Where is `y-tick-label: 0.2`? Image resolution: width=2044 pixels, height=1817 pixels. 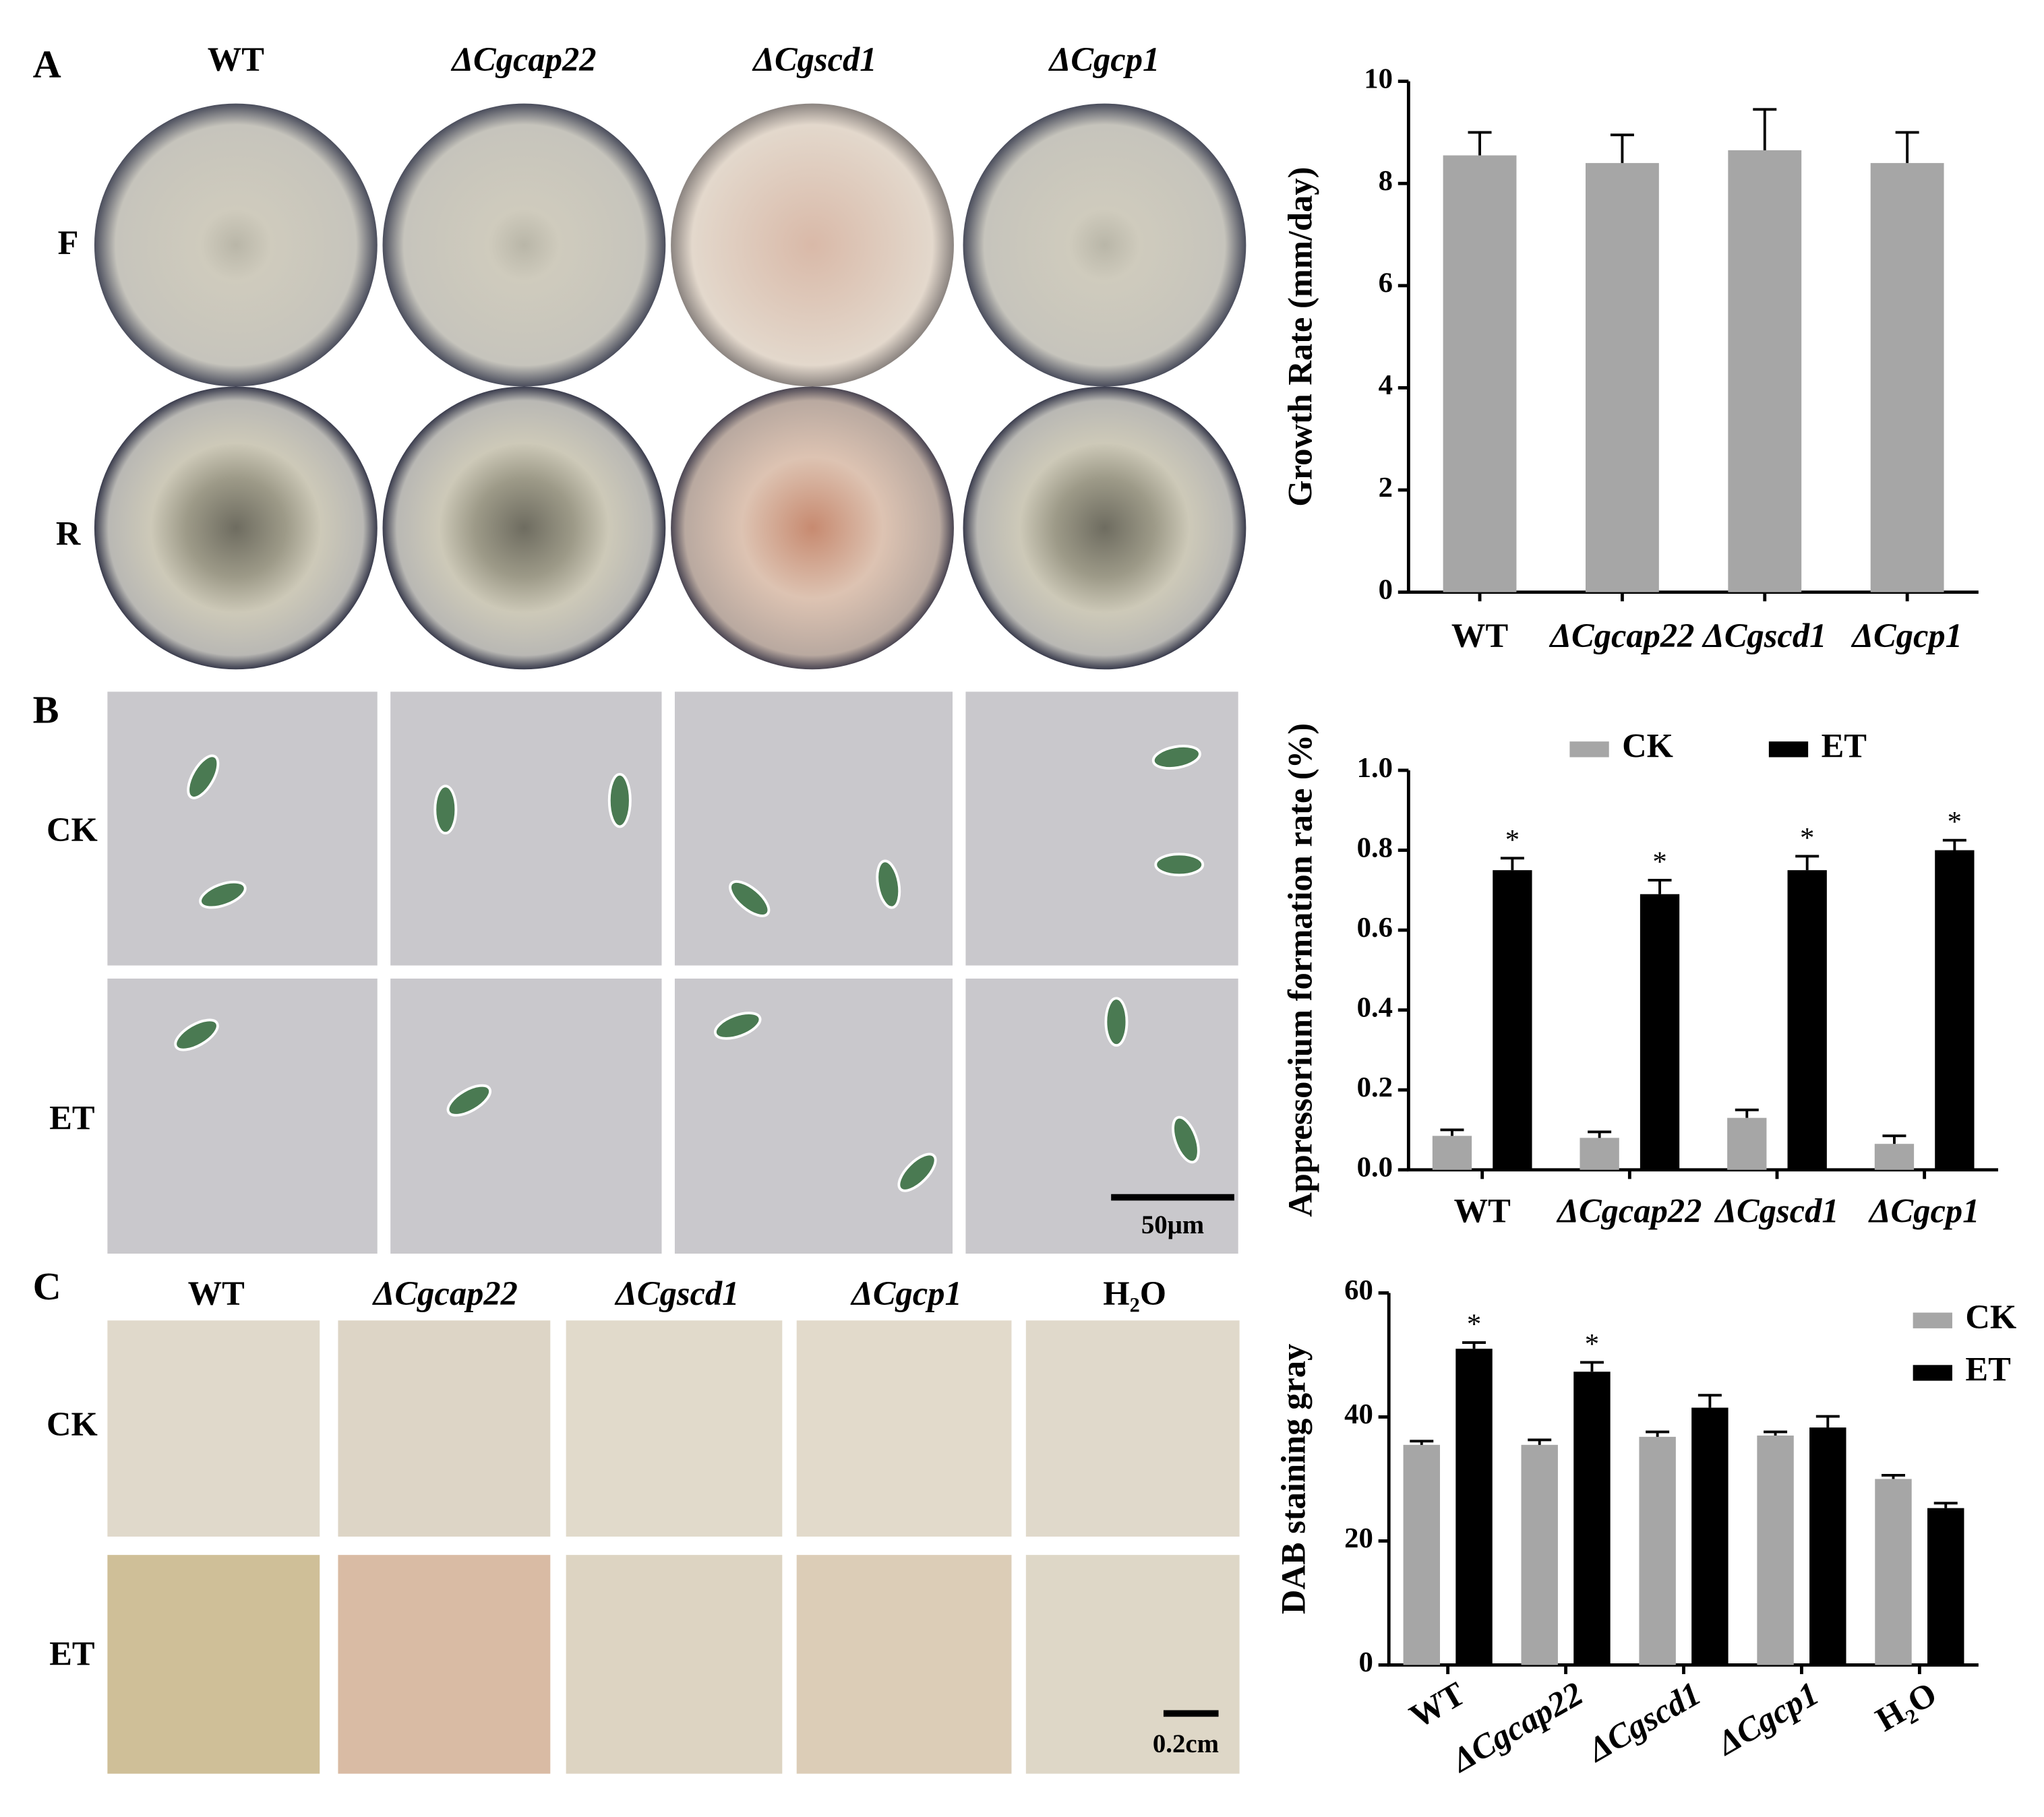
y-tick-label: 0.2 is located at coordinates (1375, 1087).